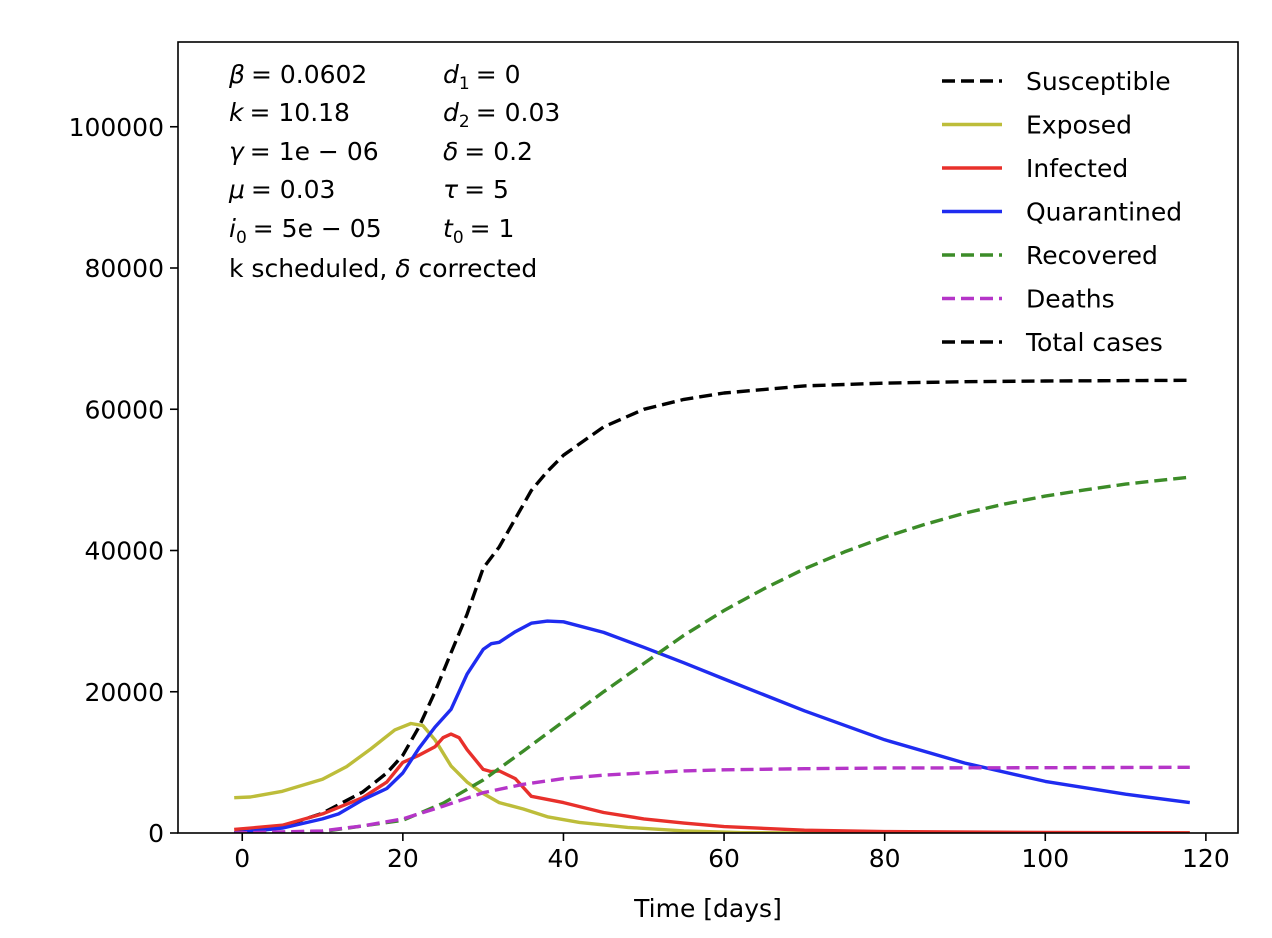 The height and width of the screenshot is (938, 1272). Describe the element at coordinates (1077, 168) in the screenshot. I see `legend-label: Infected` at that location.